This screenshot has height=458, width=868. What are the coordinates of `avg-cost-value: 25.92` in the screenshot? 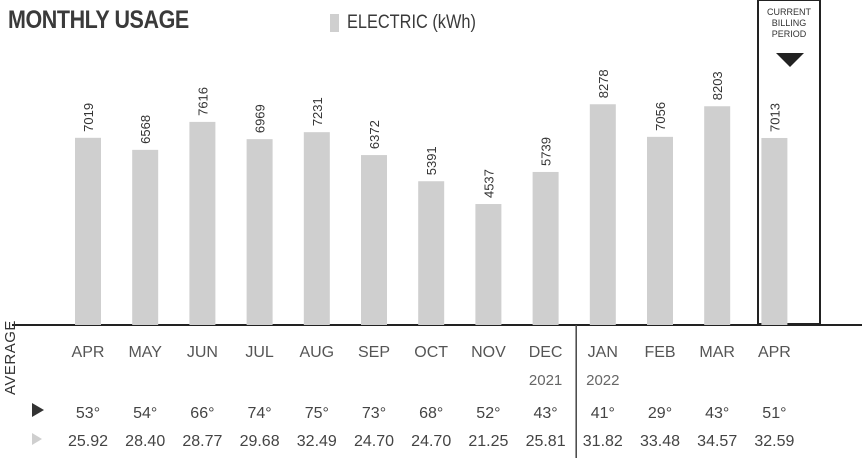 It's located at (88, 441).